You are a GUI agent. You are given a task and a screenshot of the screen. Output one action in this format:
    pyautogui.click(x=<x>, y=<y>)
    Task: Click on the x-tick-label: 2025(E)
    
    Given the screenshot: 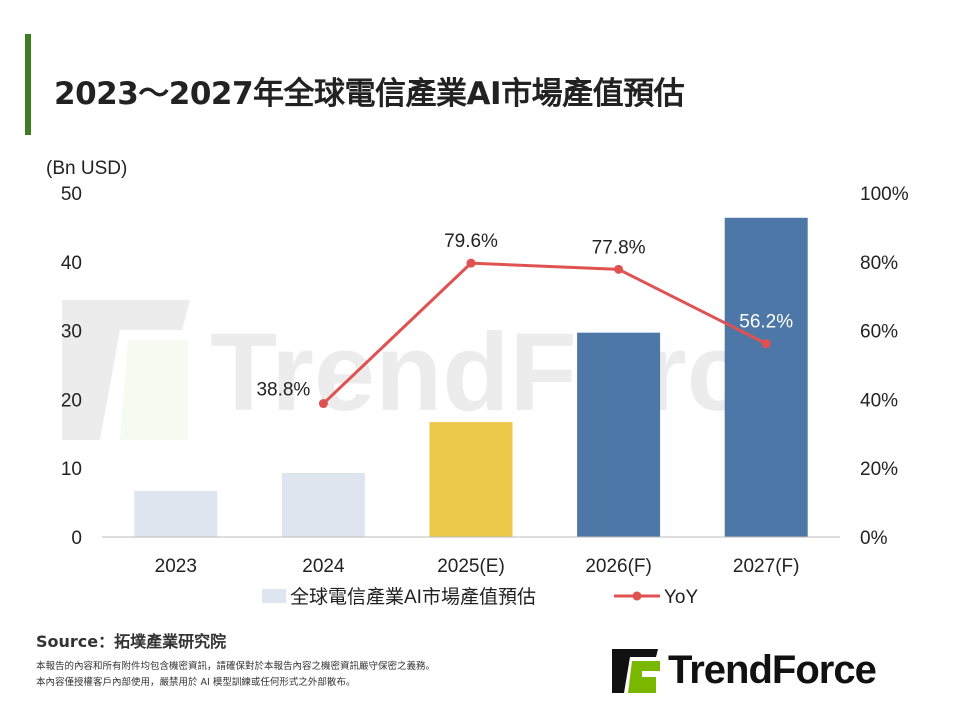 What is the action you would take?
    pyautogui.click(x=471, y=566)
    